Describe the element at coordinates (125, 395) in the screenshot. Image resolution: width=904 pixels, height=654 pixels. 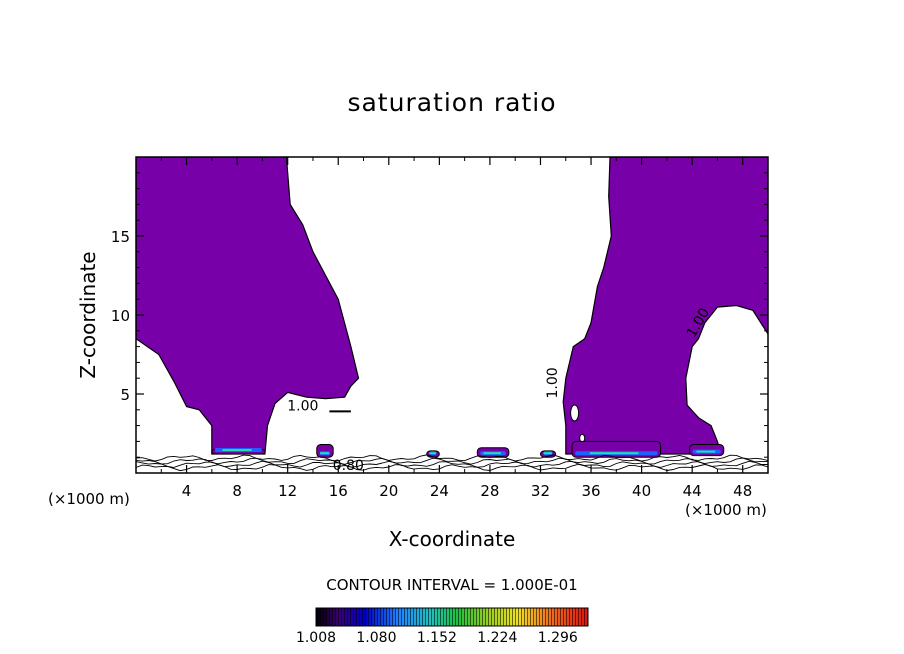
I see `y-tick-label: 5` at that location.